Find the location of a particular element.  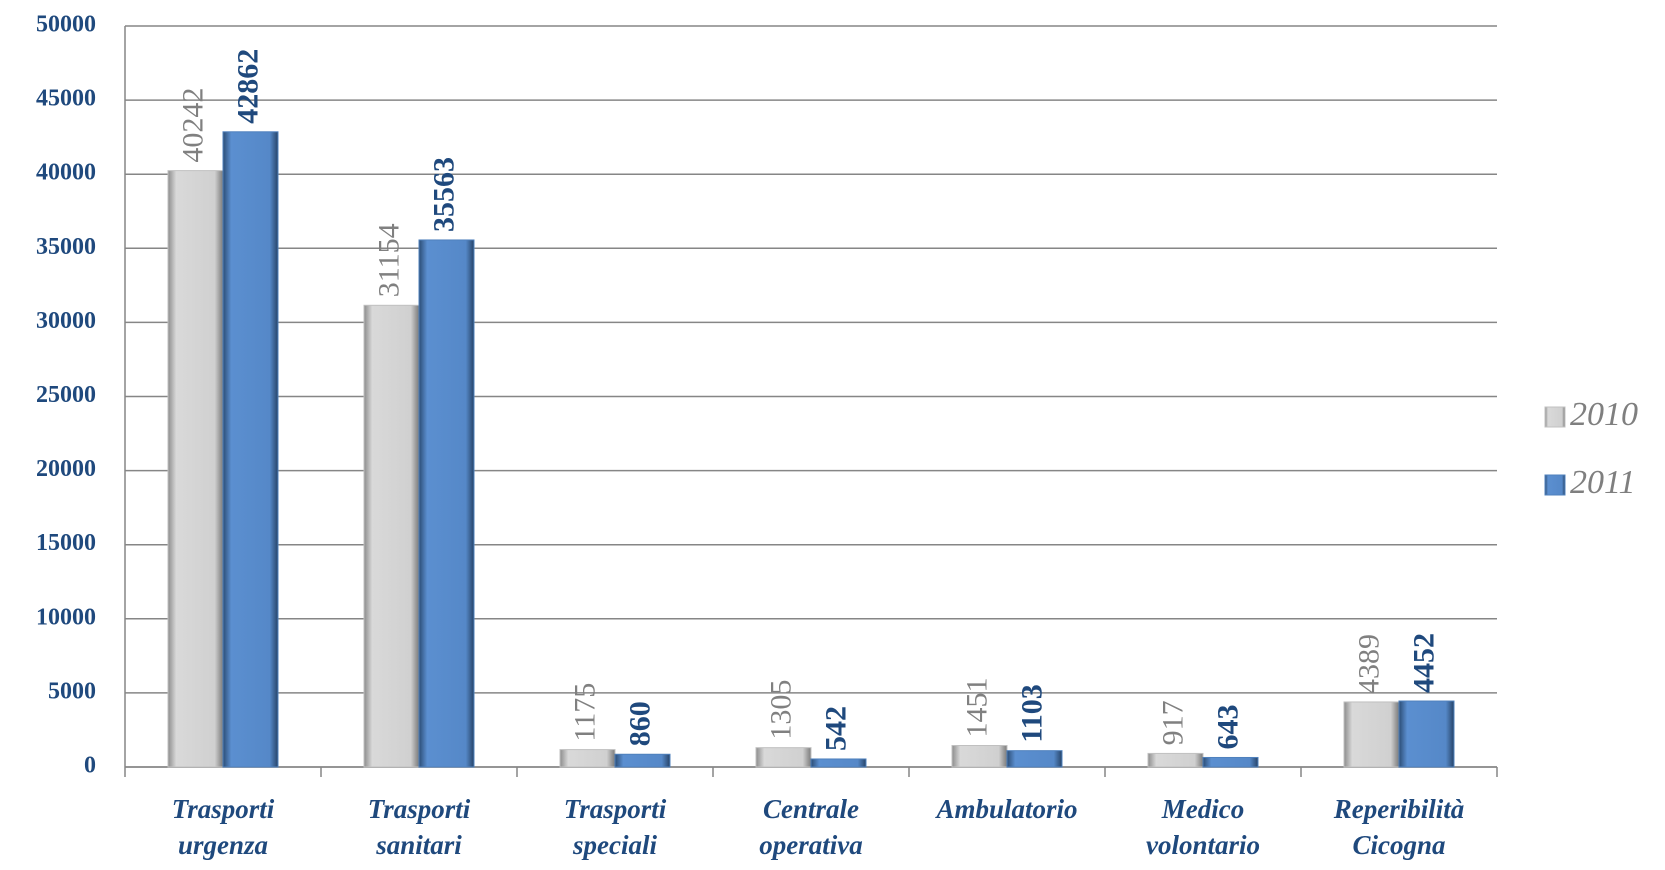

y-tick-label: 0 is located at coordinates (90, 766).